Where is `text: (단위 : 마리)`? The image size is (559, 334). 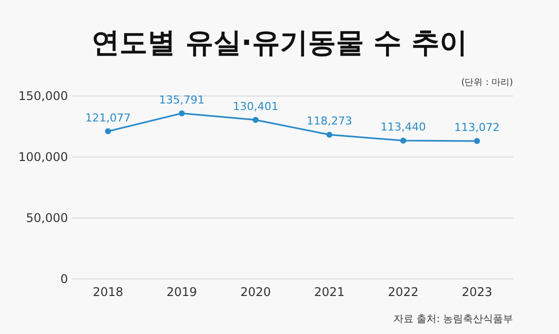
text: (단위 : 마리) is located at coordinates (487, 83).